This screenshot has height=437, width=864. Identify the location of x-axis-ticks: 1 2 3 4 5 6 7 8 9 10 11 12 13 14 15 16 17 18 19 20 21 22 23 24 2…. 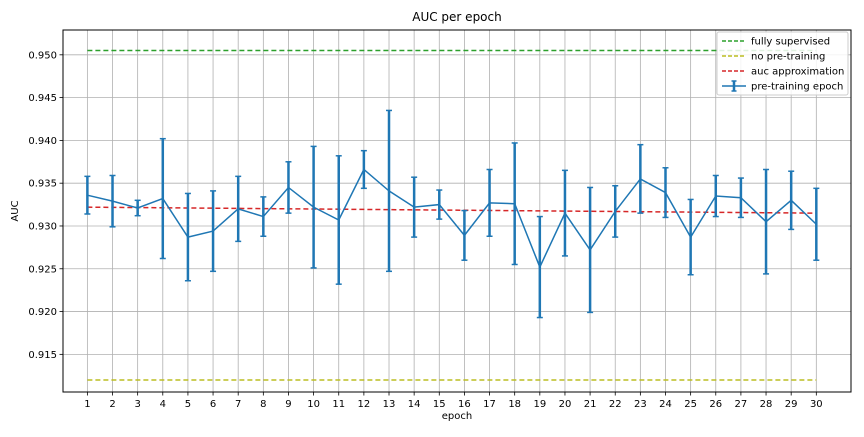
(453, 401).